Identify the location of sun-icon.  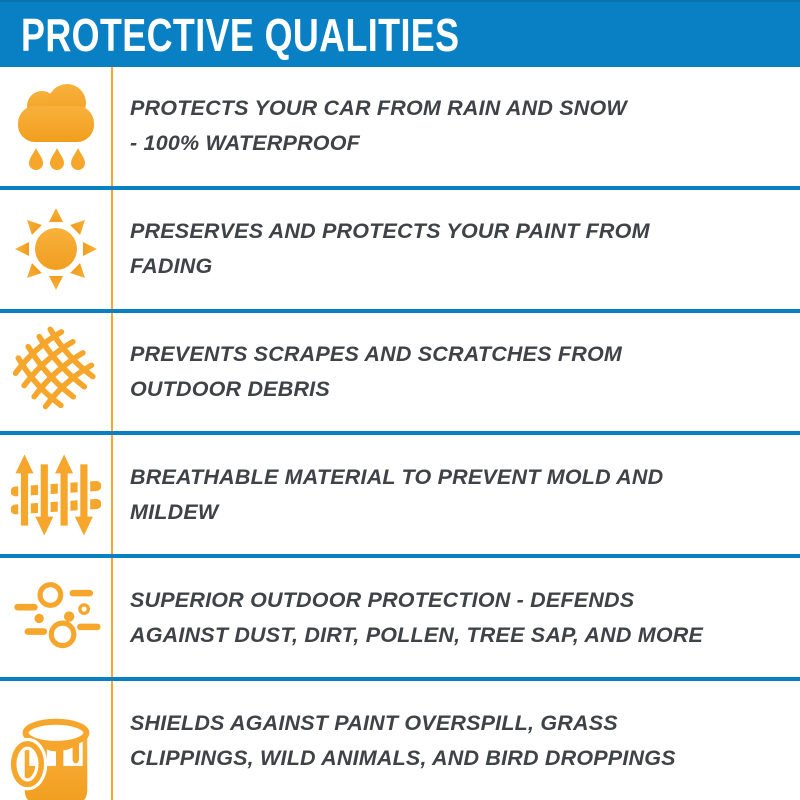
(55, 249).